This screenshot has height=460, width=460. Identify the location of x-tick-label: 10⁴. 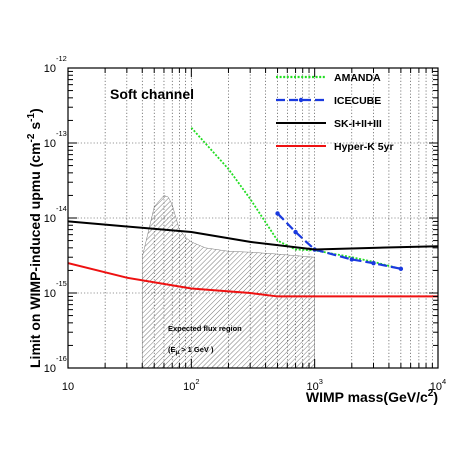
(438, 385).